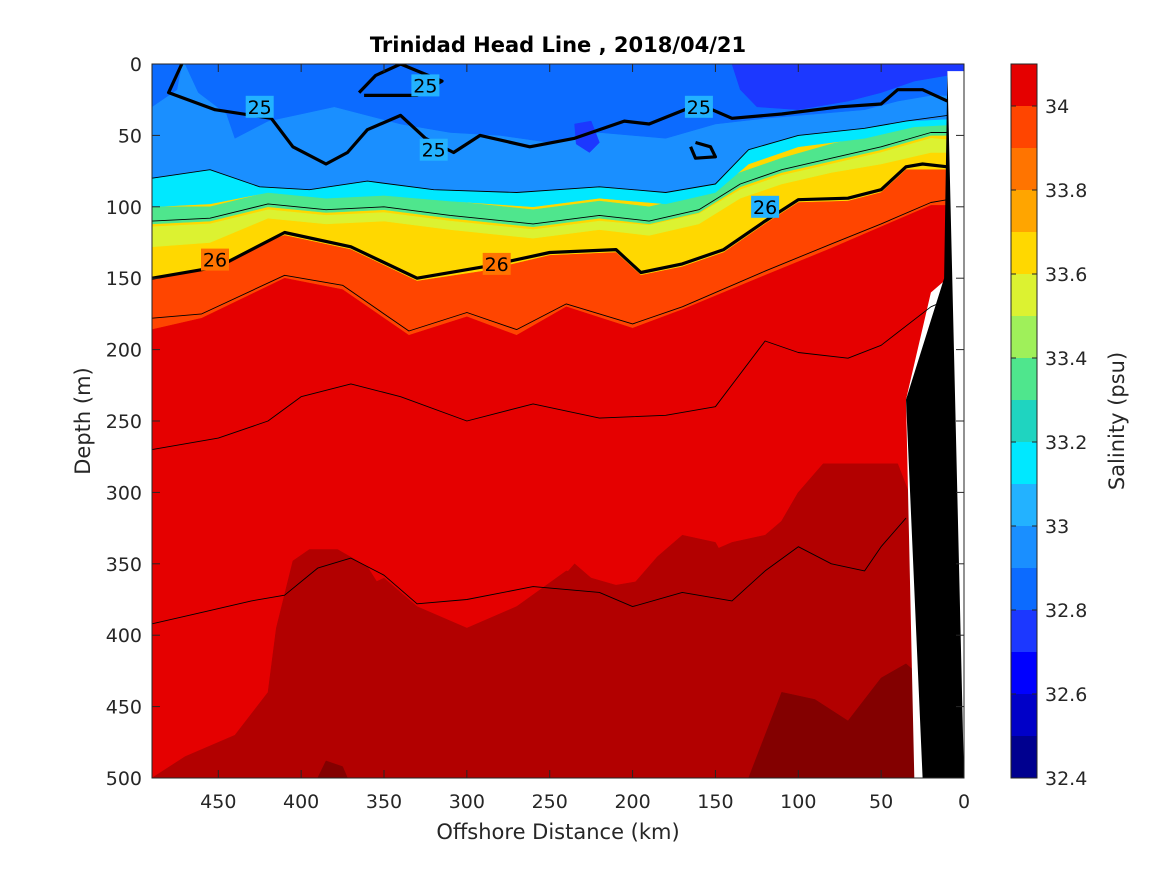  Describe the element at coordinates (1117, 421) in the screenshot. I see `colorbar-label: Salinity (psu)` at that location.